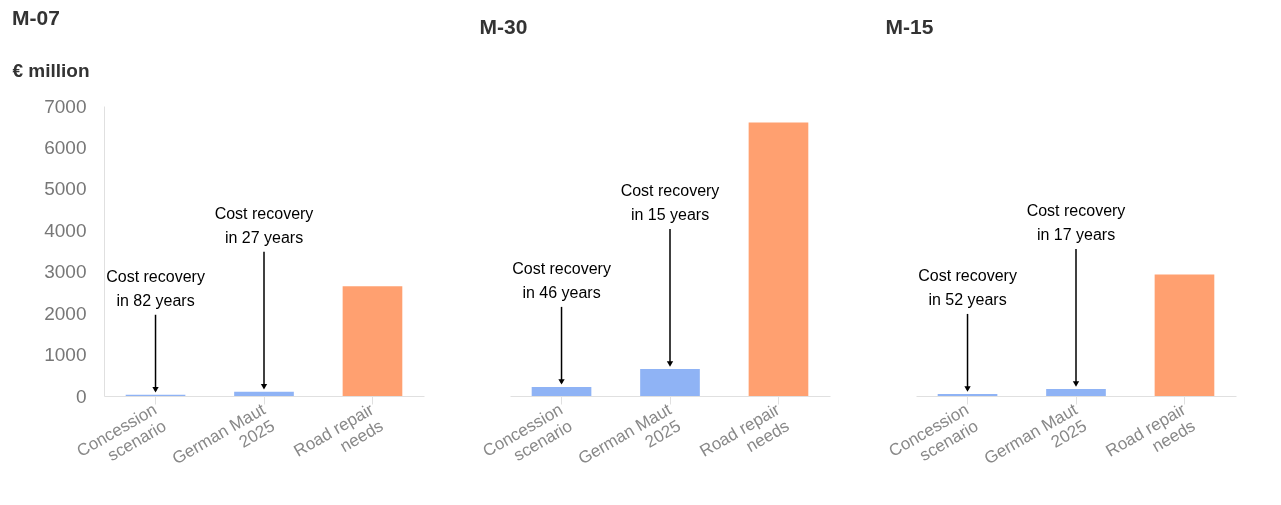  What do you see at coordinates (65, 189) in the screenshot?
I see `y-tick-label: 5000` at bounding box center [65, 189].